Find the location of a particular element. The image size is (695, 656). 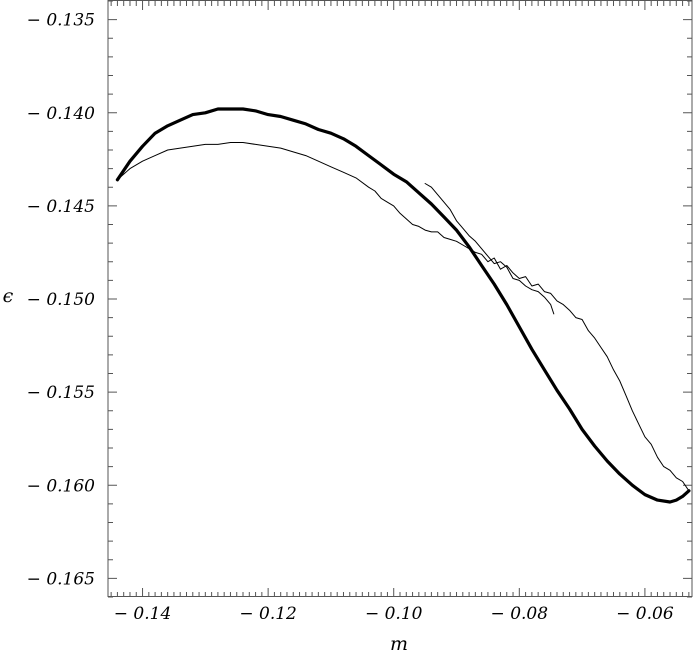

x-tick-label: − 0.14 is located at coordinates (143, 614).